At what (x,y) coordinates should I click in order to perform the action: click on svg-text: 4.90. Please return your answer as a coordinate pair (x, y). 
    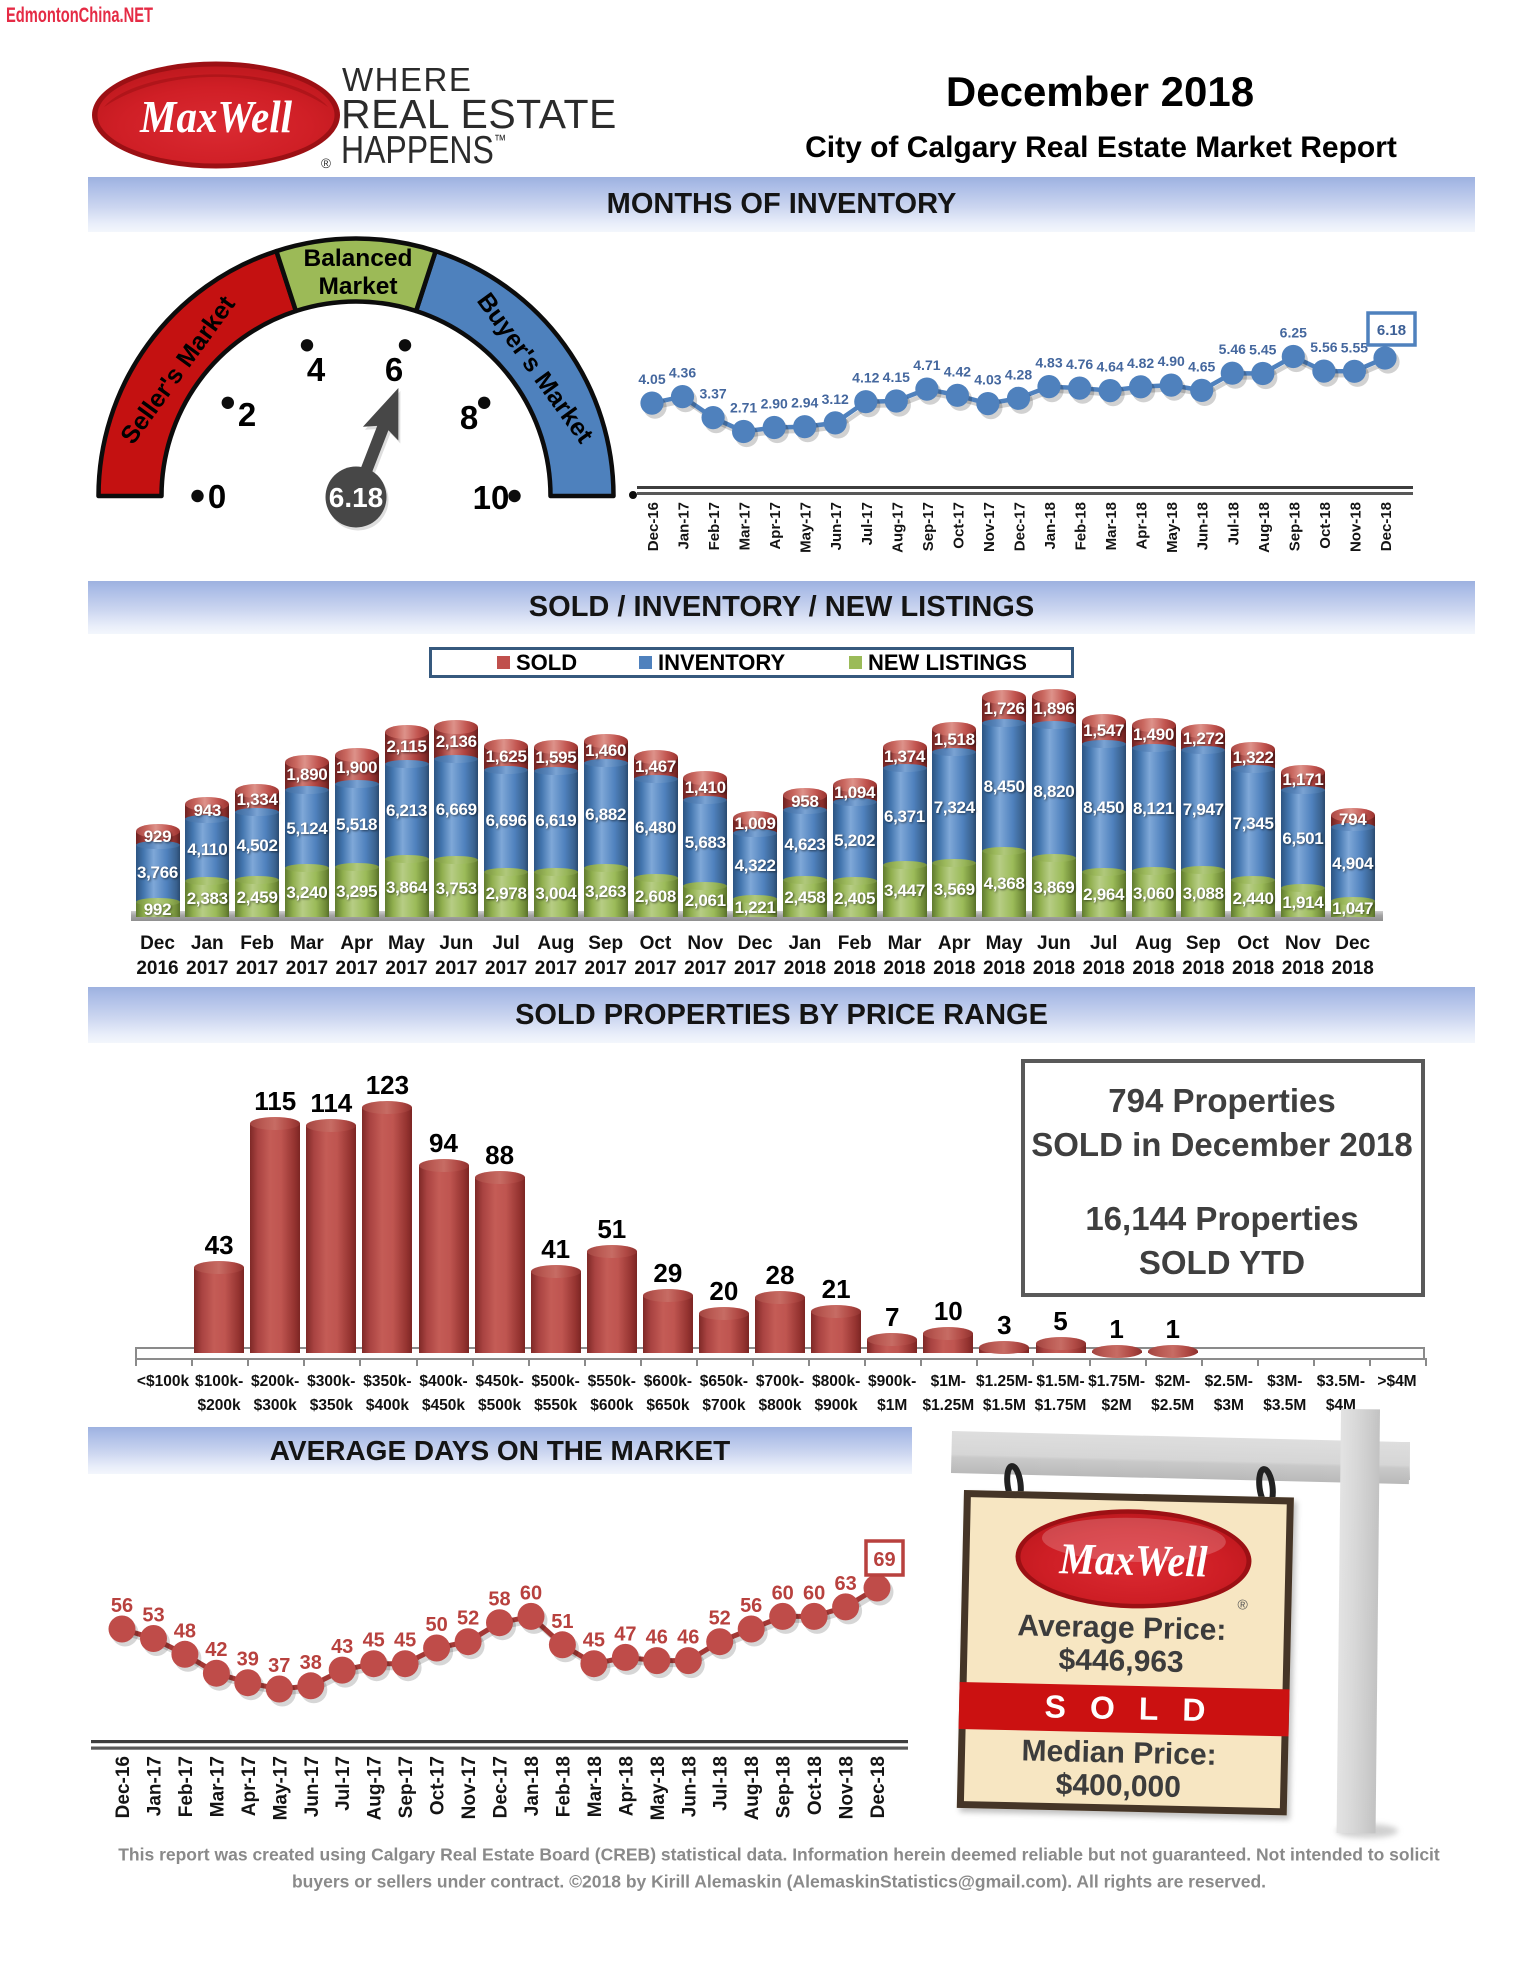
    Looking at the image, I should click on (1171, 361).